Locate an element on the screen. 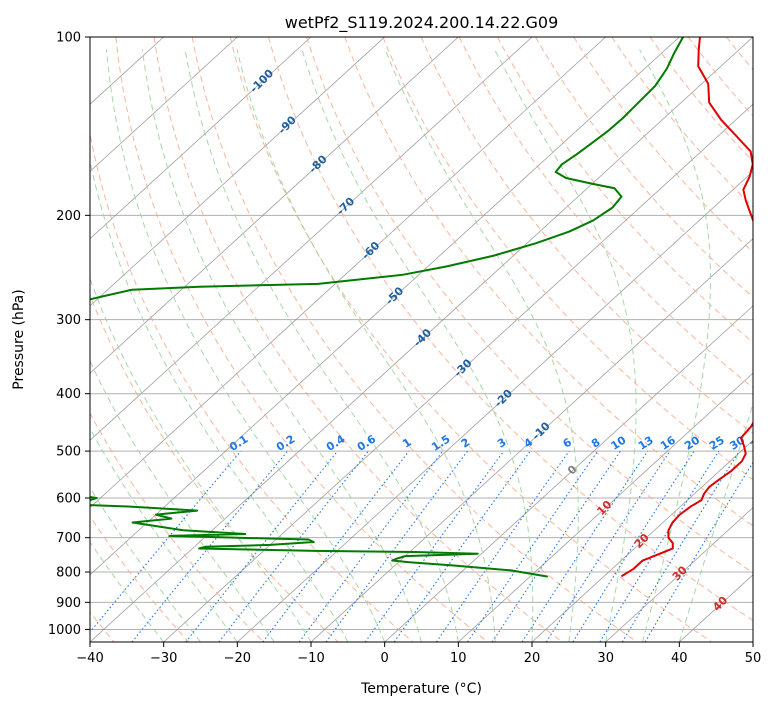  x-tick-label: −20 is located at coordinates (237, 658).